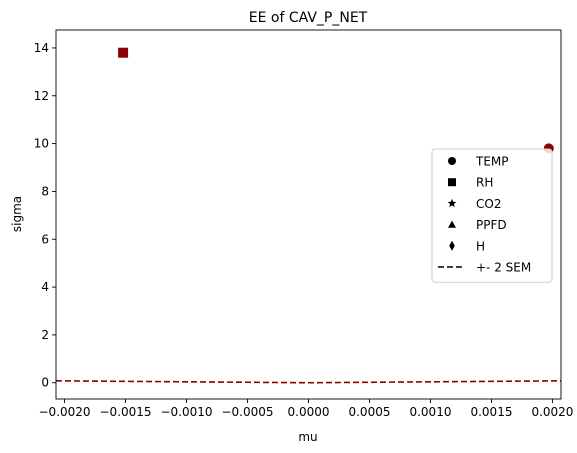 Image resolution: width=577 pixels, height=453 pixels. I want to click on legend-label-h: H, so click(480, 246).